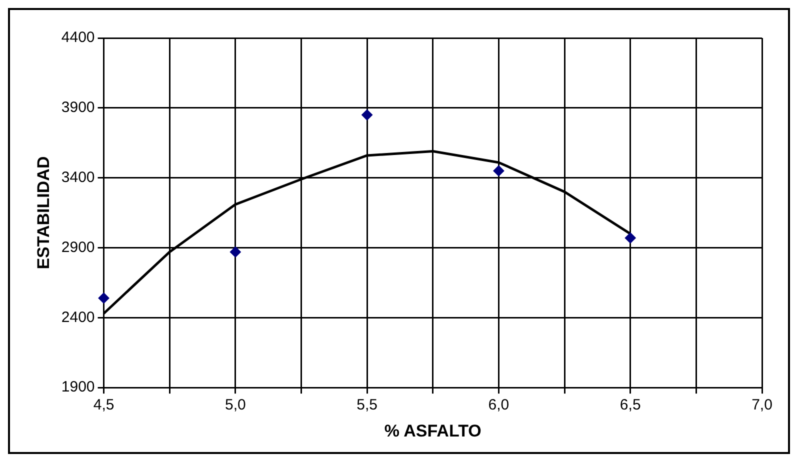  I want to click on x-axis-title: % ASFALTO, so click(433, 430).